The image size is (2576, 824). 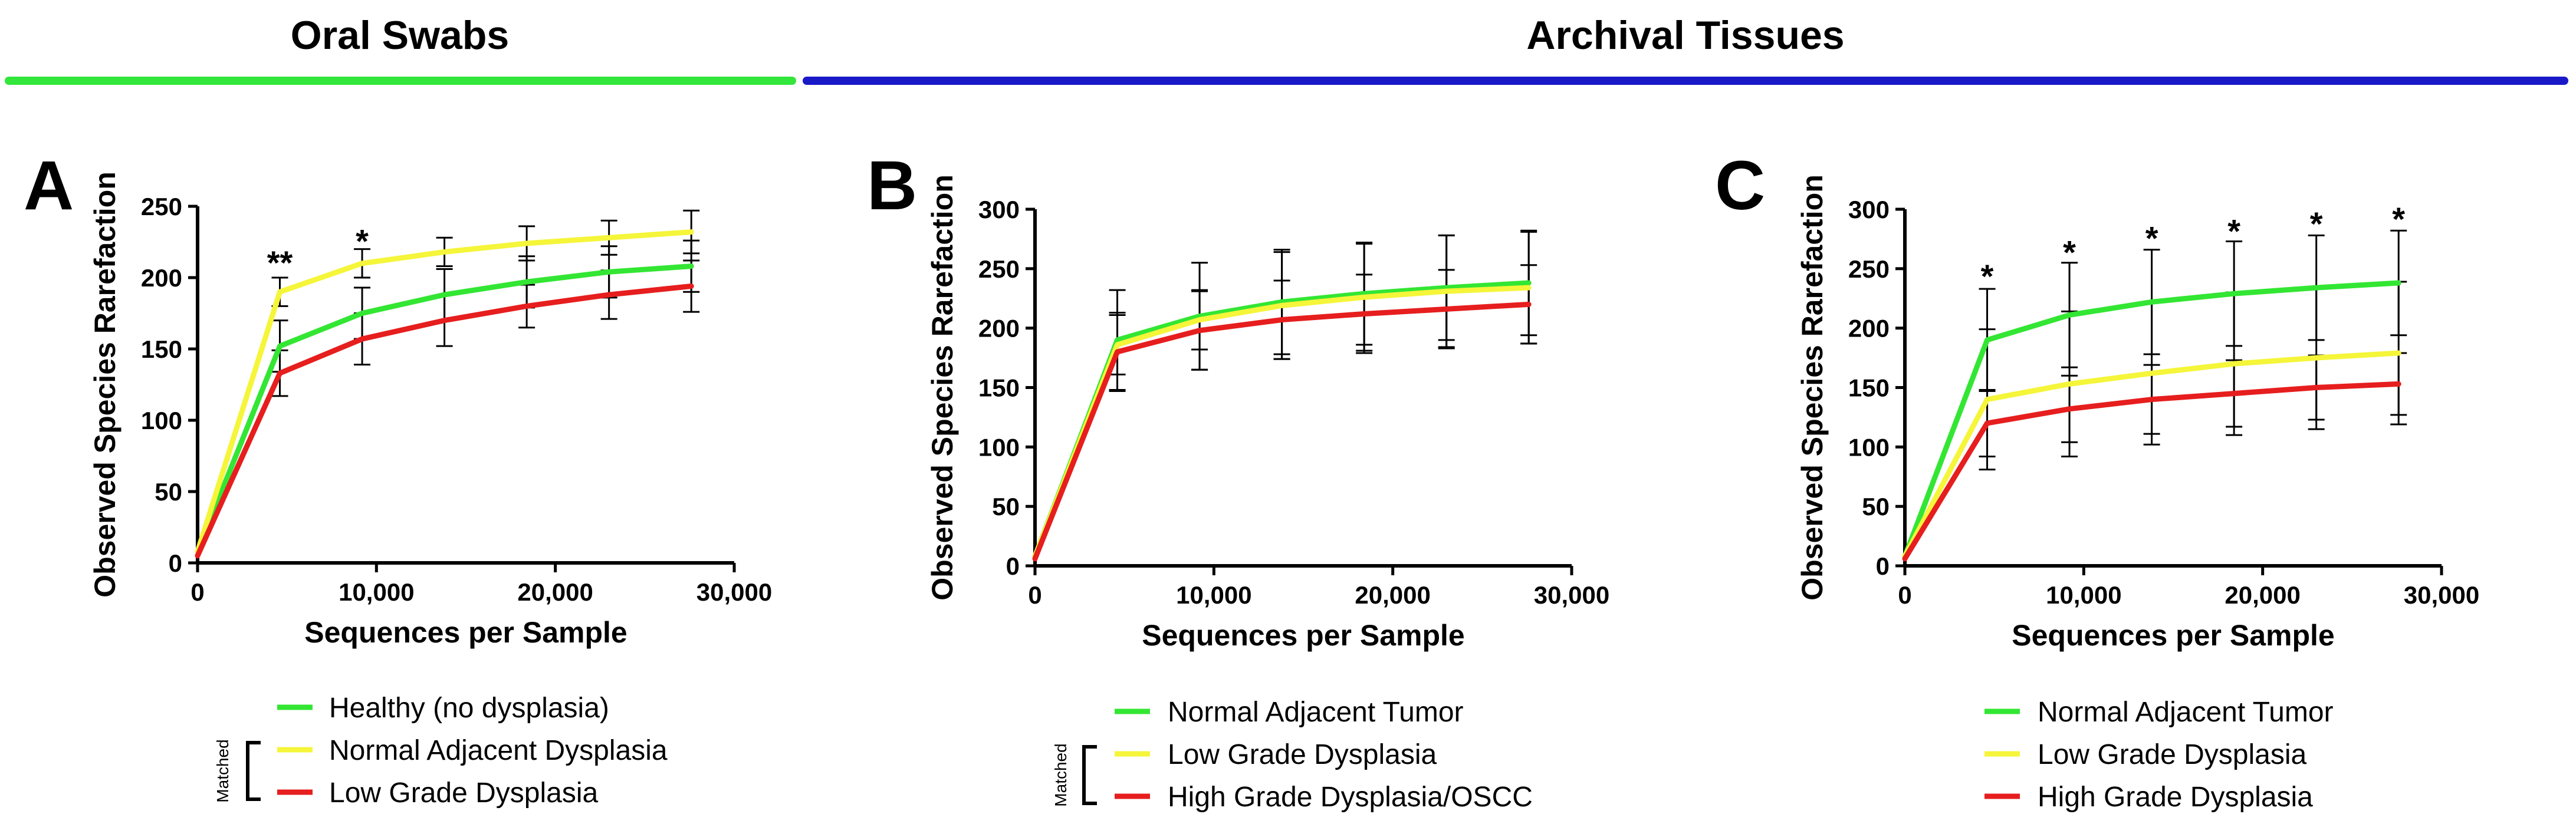 What do you see at coordinates (1685, 35) in the screenshot?
I see `section-title-archival-tissues: Archival Tissues` at bounding box center [1685, 35].